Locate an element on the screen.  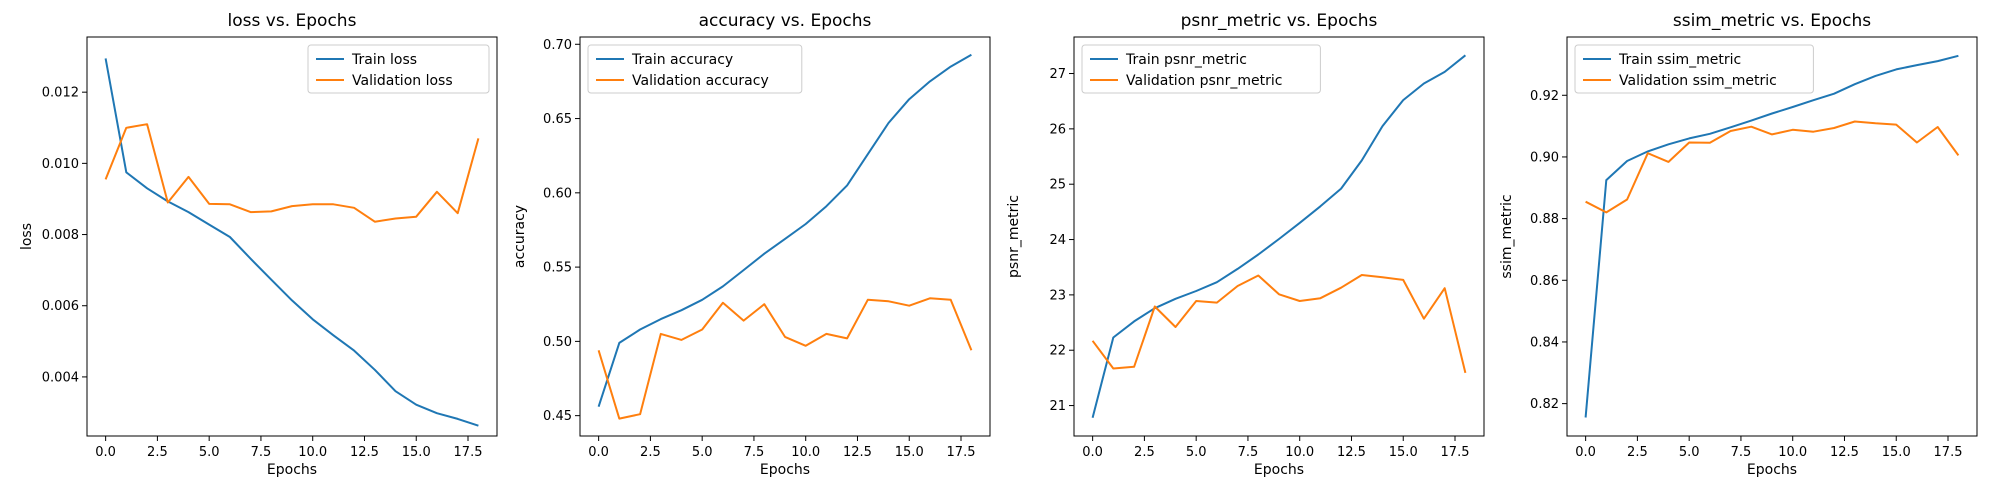
y-tick-label: 0.84 is located at coordinates (1544, 342).